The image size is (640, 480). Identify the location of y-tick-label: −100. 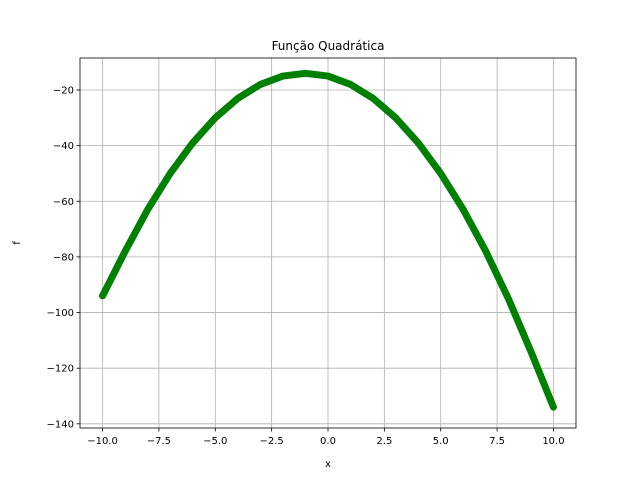
(60, 313).